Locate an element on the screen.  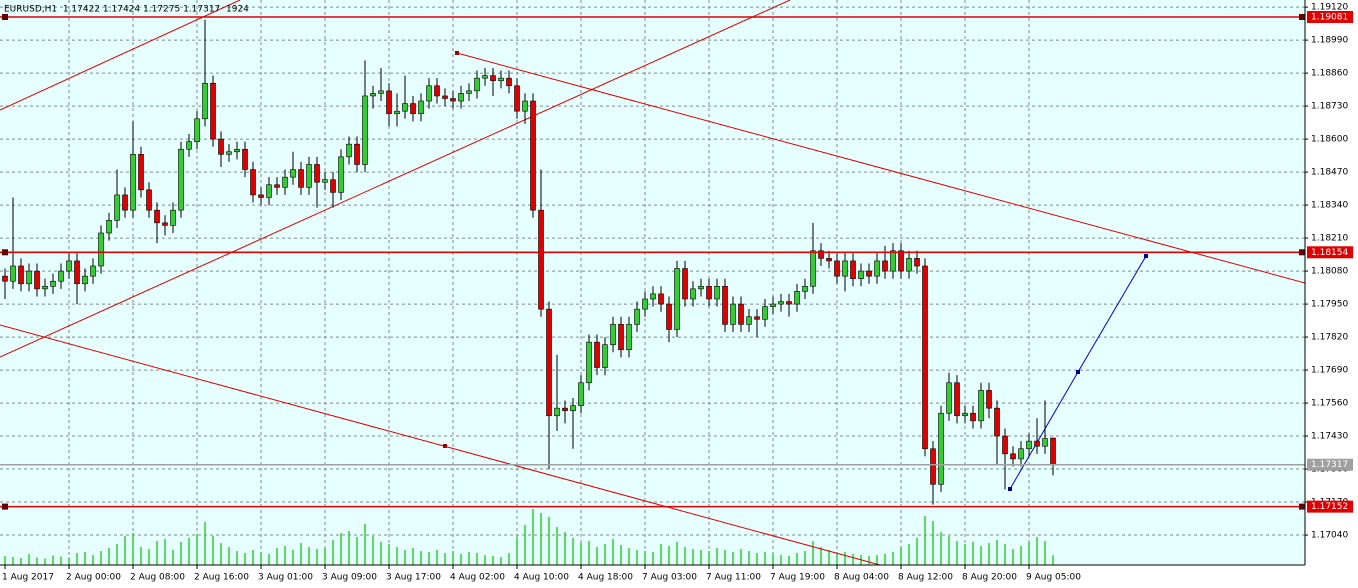
trendline is located at coordinates (120, 55).